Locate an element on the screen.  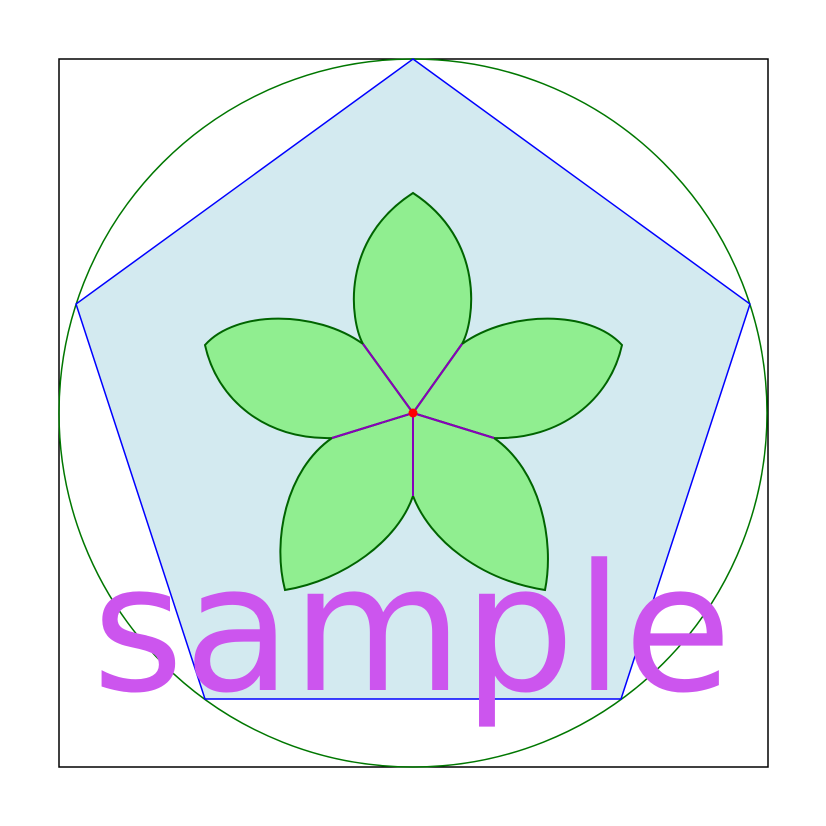
spoke-left is located at coordinates (372, 425).